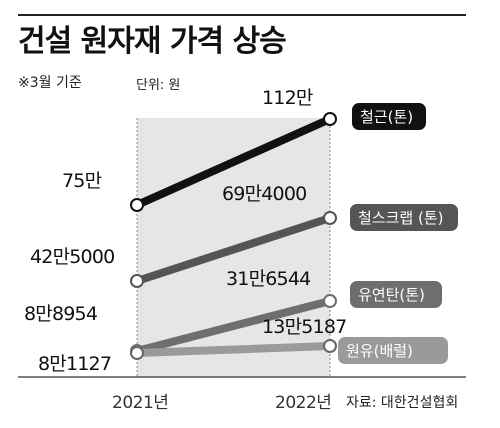  What do you see at coordinates (330, 119) in the screenshot?
I see `point-steel-2022` at bounding box center [330, 119].